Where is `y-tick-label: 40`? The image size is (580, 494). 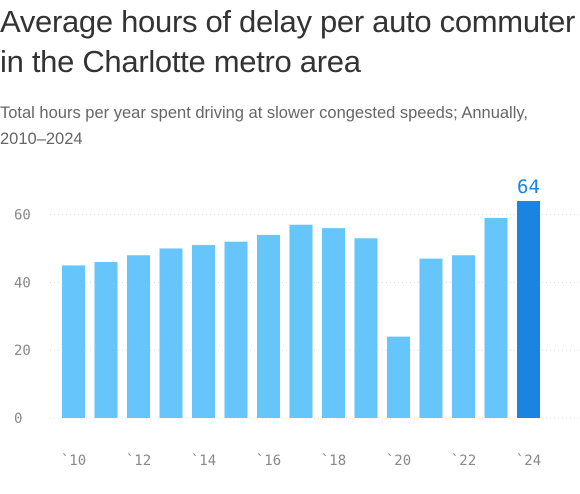
y-tick-label: 40 is located at coordinates (22, 283).